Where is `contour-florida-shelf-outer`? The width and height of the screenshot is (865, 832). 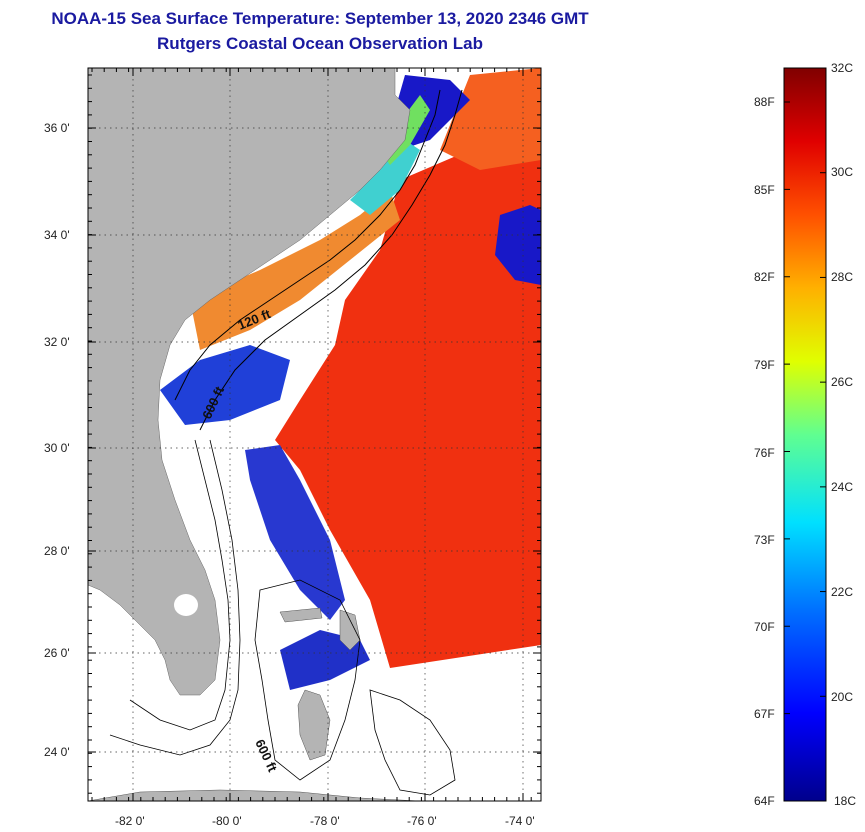
contour-florida-shelf-outer is located at coordinates (175, 597).